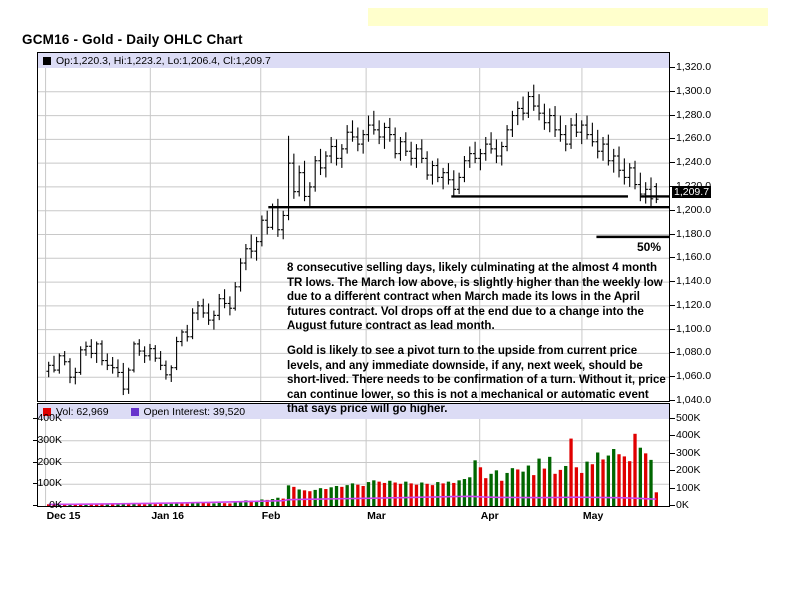 This screenshot has height=600, width=800. I want to click on yellow-banner, so click(568, 17).